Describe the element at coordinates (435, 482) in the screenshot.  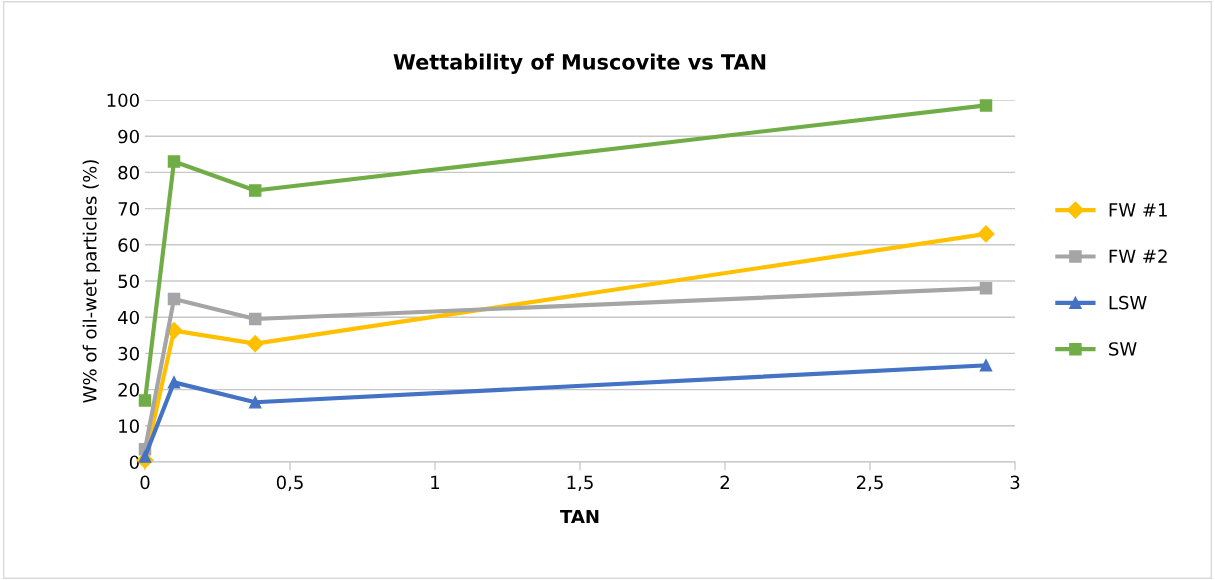
I see `x-tick-label: 1` at that location.